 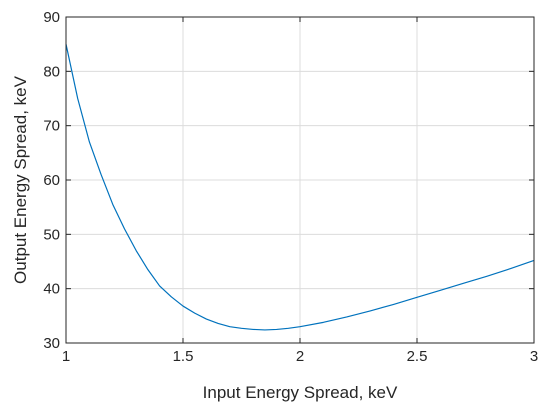 I want to click on x-axis-label: Input Energy Spread, keV, so click(x=300, y=392).